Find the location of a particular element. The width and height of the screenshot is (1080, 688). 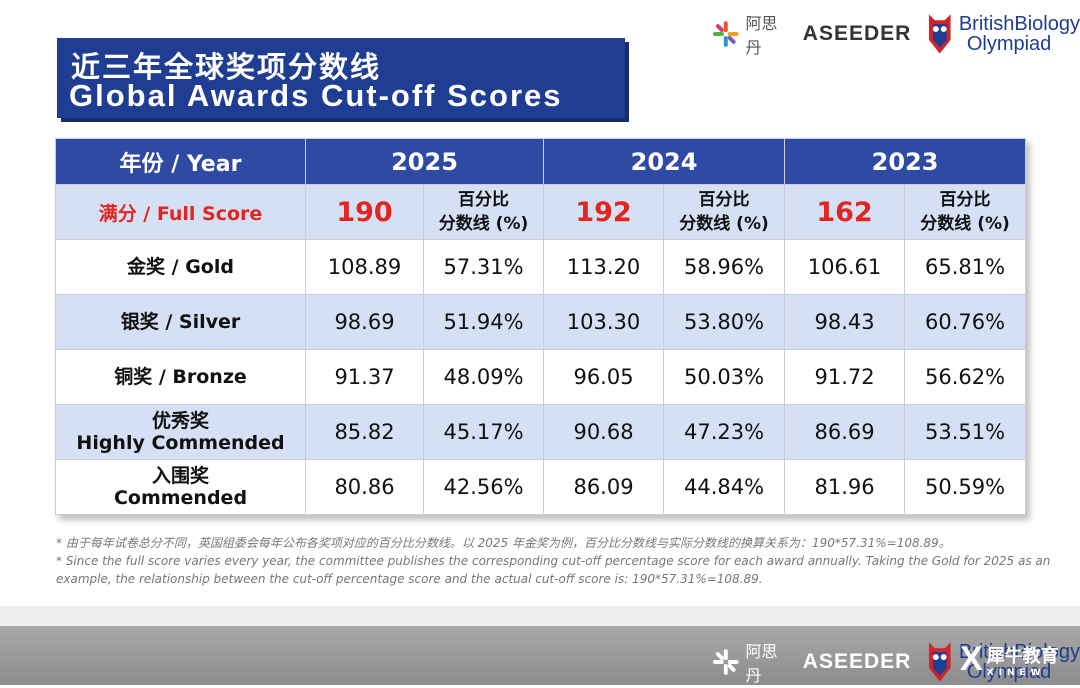

full-score-2024: 192 is located at coordinates (604, 212).